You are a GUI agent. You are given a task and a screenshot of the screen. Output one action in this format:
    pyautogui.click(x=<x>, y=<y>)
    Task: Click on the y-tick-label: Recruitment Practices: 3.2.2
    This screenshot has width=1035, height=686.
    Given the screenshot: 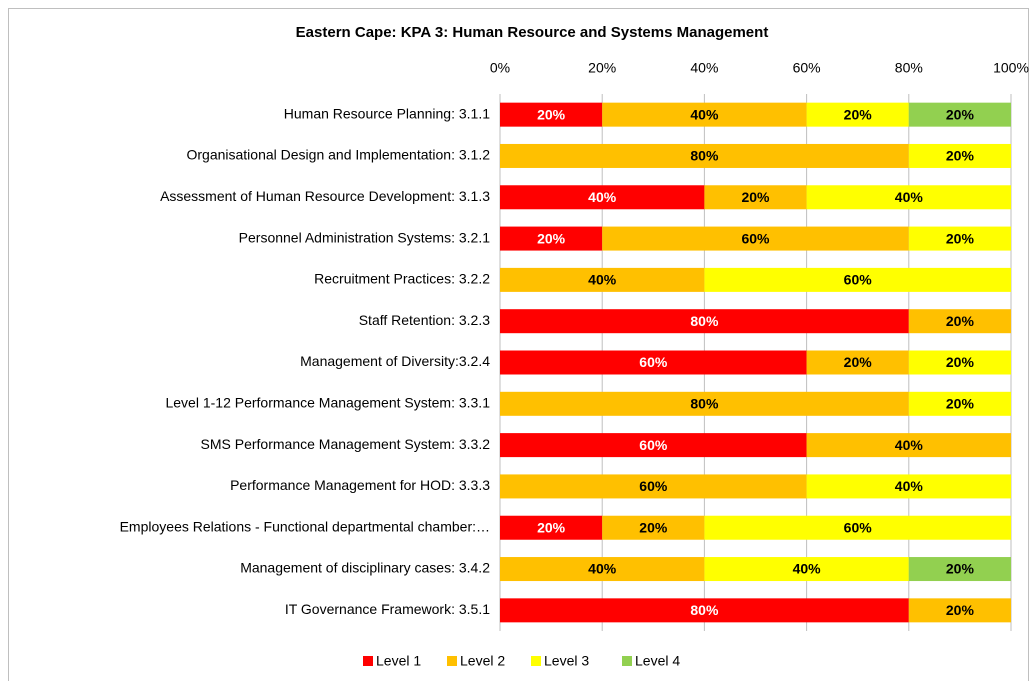 What is the action you would take?
    pyautogui.click(x=402, y=279)
    